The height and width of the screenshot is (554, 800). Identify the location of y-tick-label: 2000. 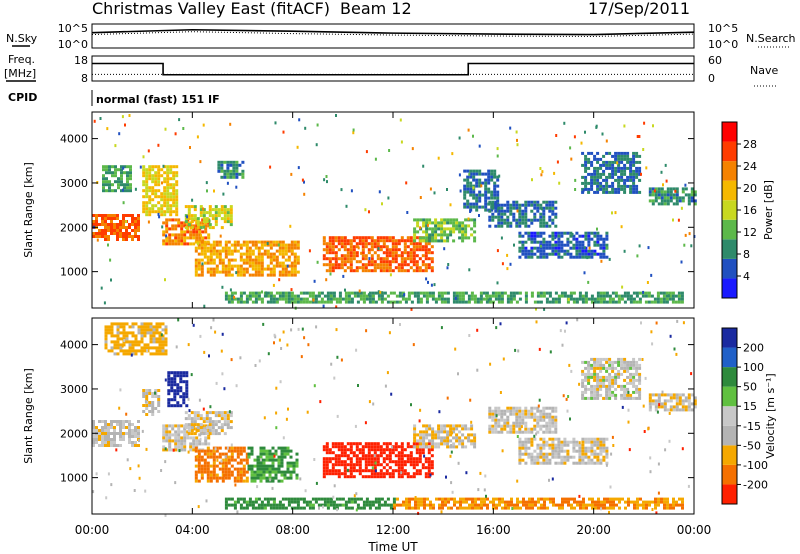
(74, 227).